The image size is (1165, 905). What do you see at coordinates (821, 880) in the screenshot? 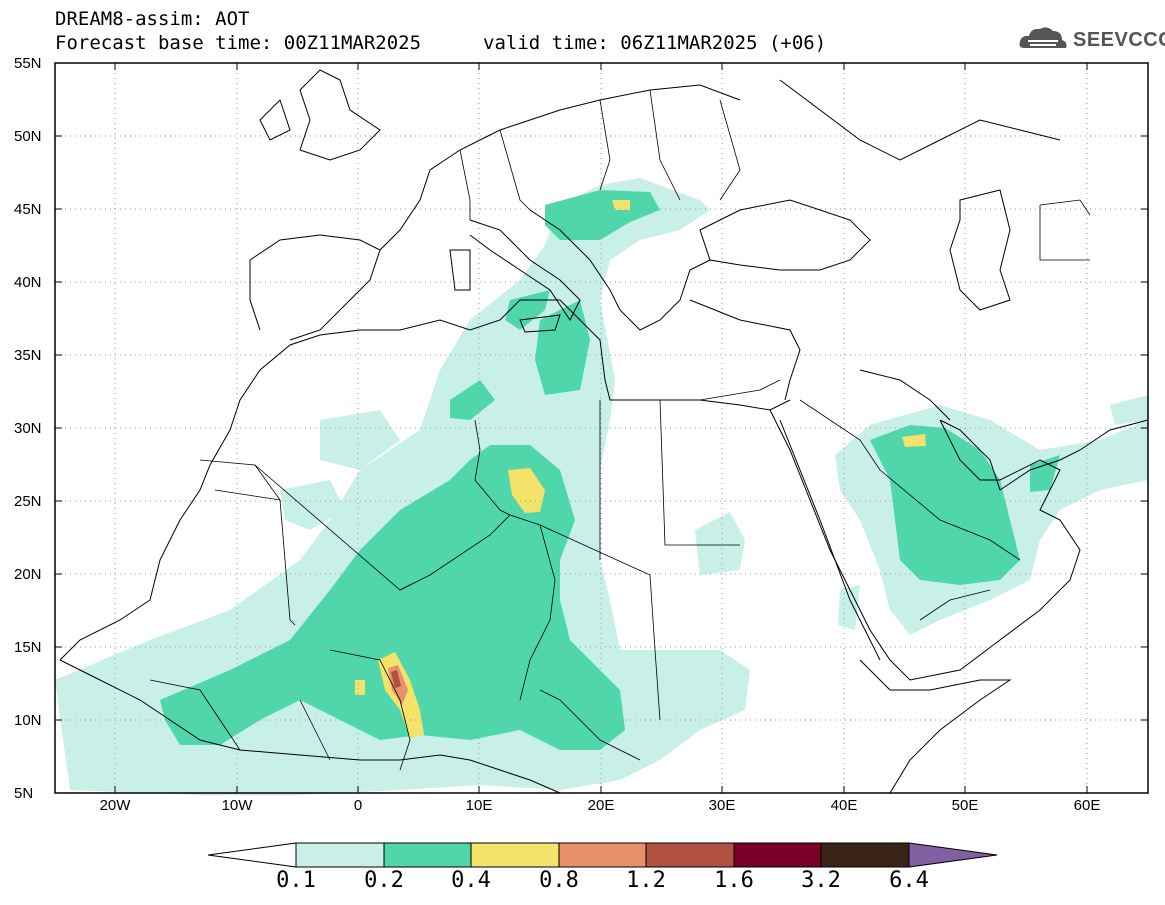
I see `colorbar-label: 3.2` at bounding box center [821, 880].